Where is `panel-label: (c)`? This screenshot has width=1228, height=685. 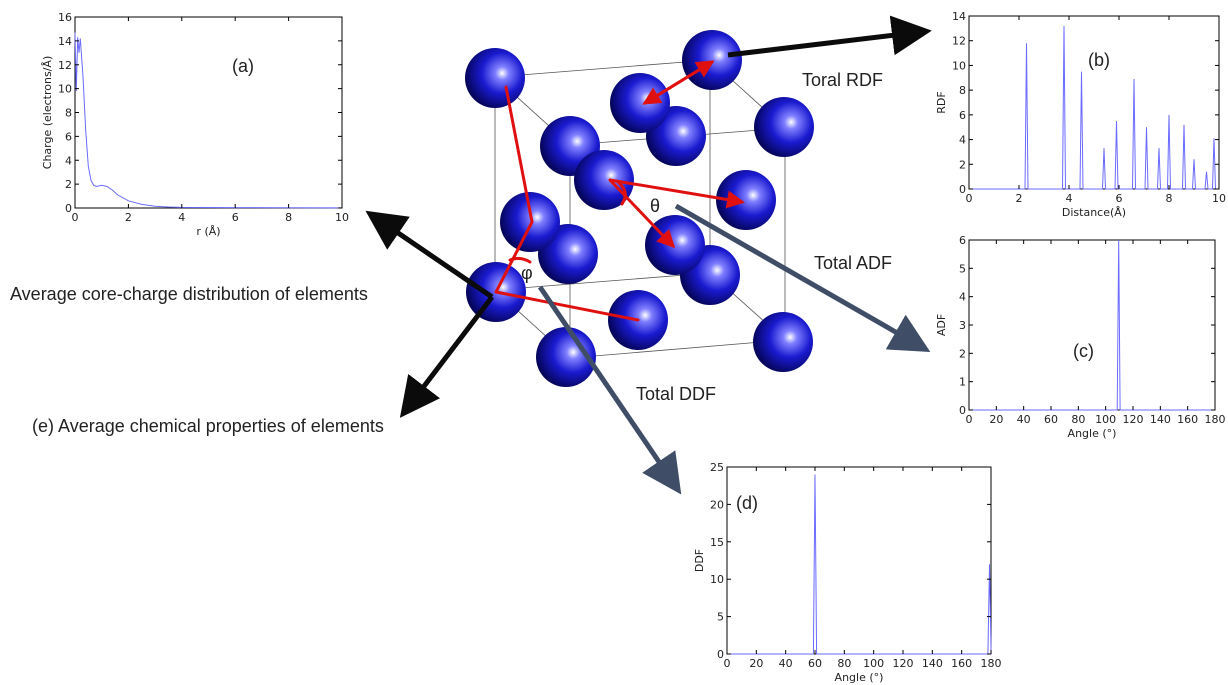
panel-label: (c) is located at coordinates (1083, 351).